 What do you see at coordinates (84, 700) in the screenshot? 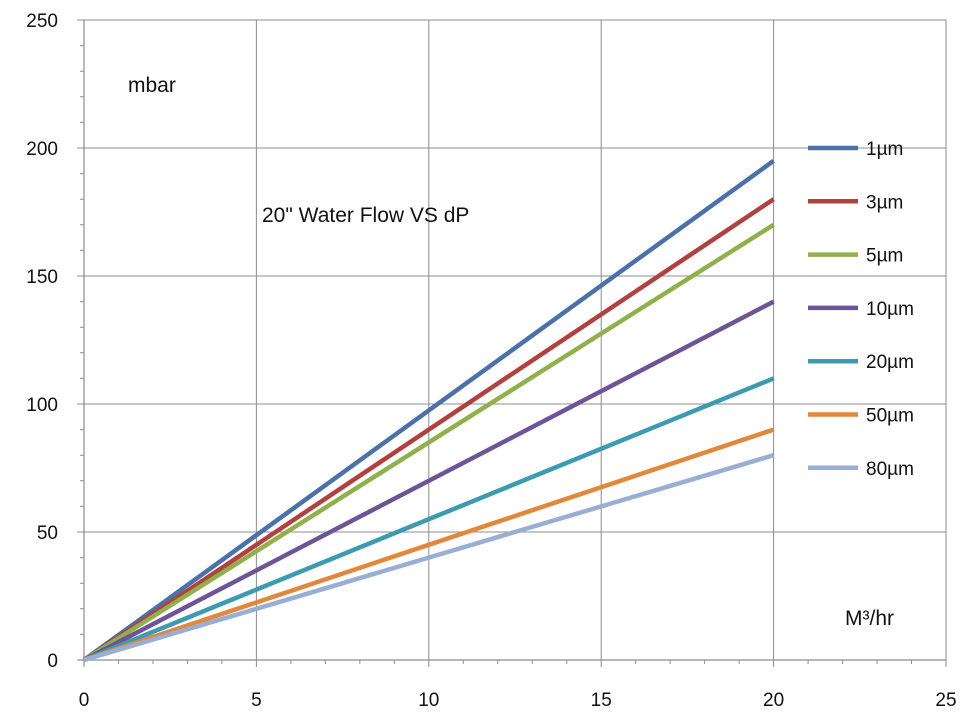
I see `x-tick-label: 0` at bounding box center [84, 700].